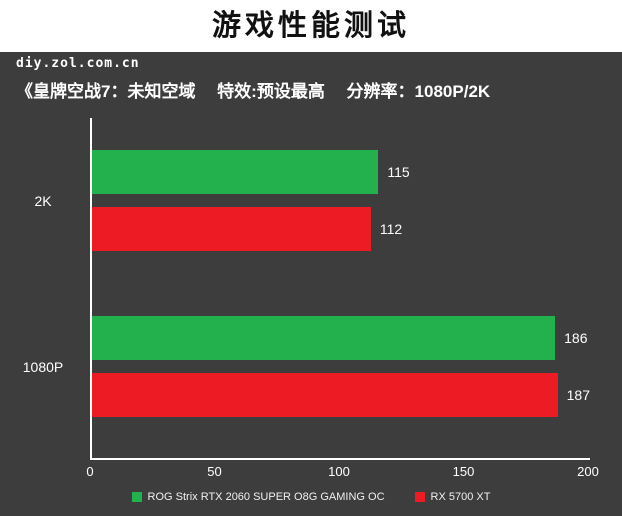 The height and width of the screenshot is (516, 622). I want to click on x-axis-tick-0: 0, so click(90, 471).